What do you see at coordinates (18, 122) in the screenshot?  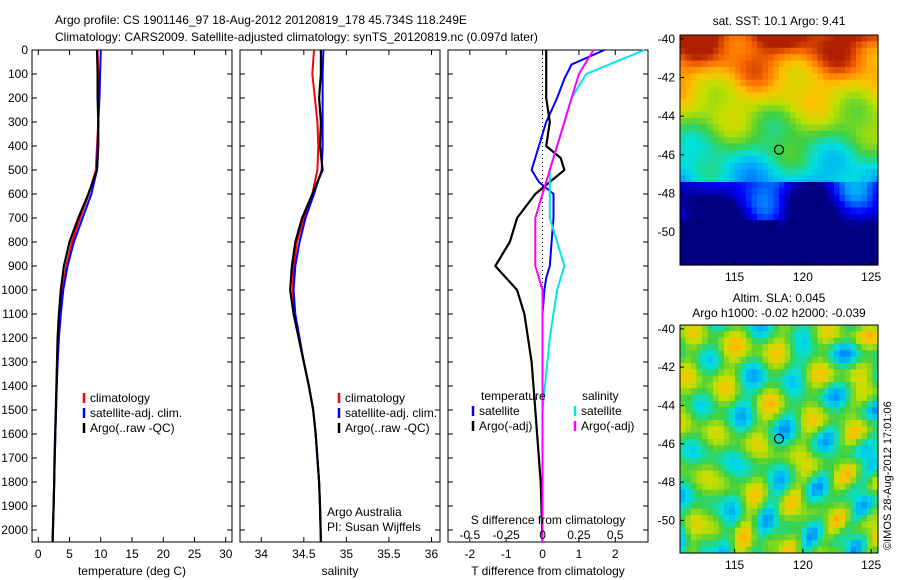 I see `y-tick-label: 300` at bounding box center [18, 122].